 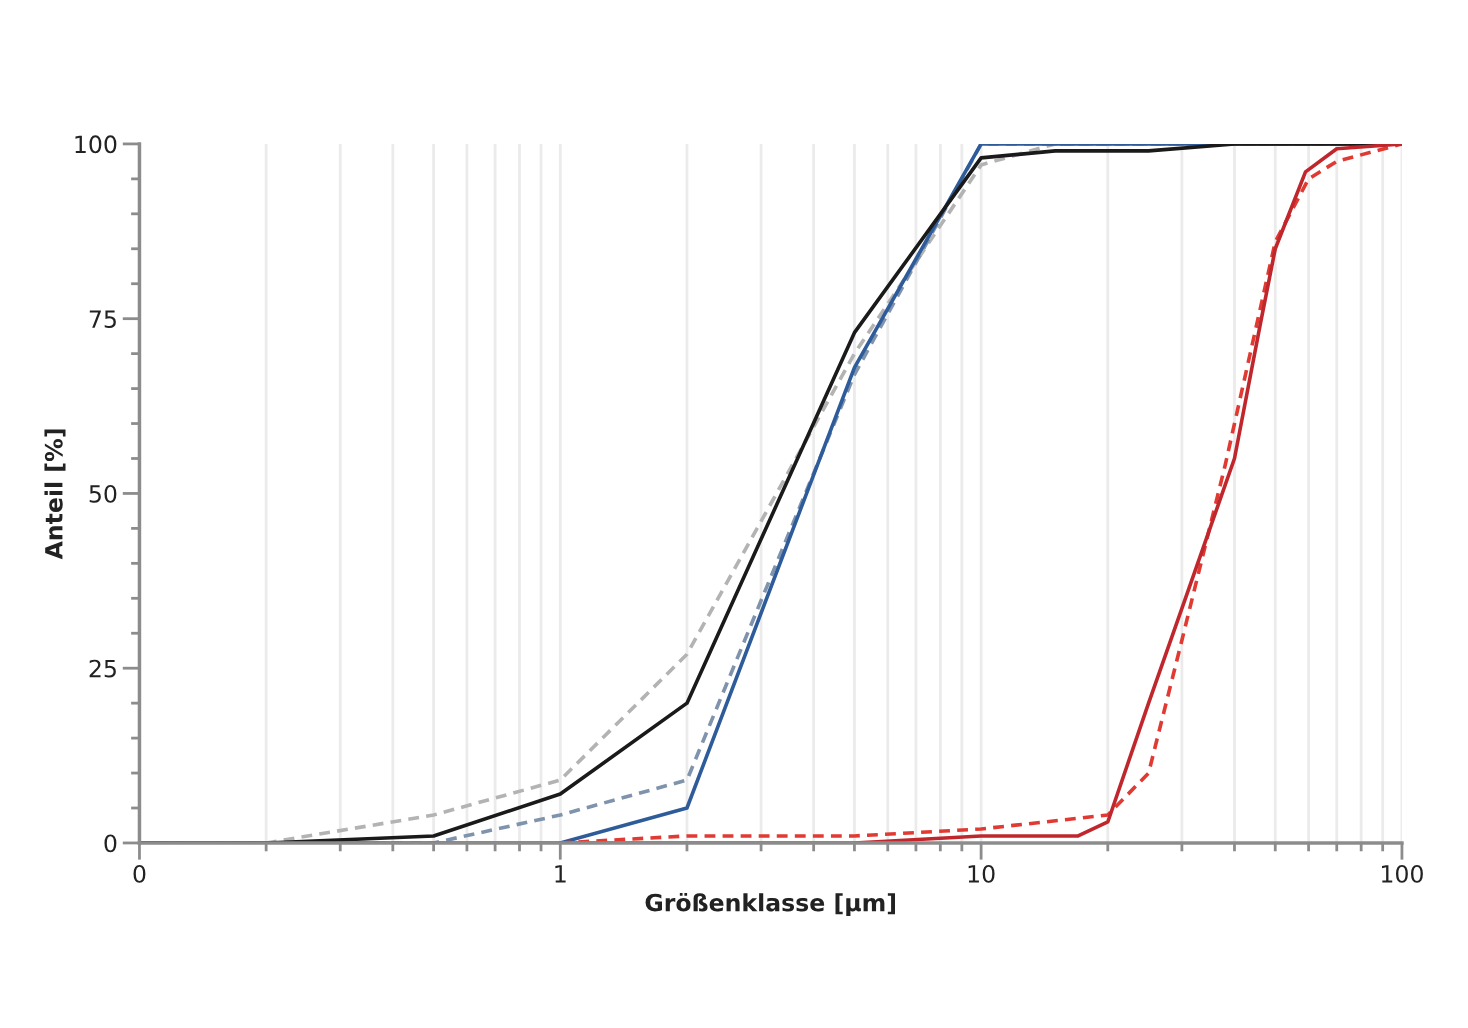 I want to click on x-tick-label: 0, so click(x=139, y=873).